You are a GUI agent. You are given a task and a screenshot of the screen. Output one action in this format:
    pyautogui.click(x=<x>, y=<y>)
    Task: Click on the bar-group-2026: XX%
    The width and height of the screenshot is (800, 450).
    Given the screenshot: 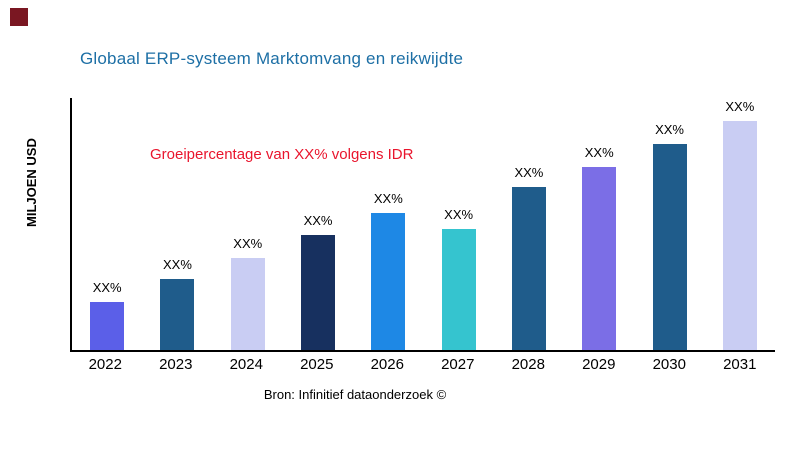 What is the action you would take?
    pyautogui.click(x=388, y=224)
    